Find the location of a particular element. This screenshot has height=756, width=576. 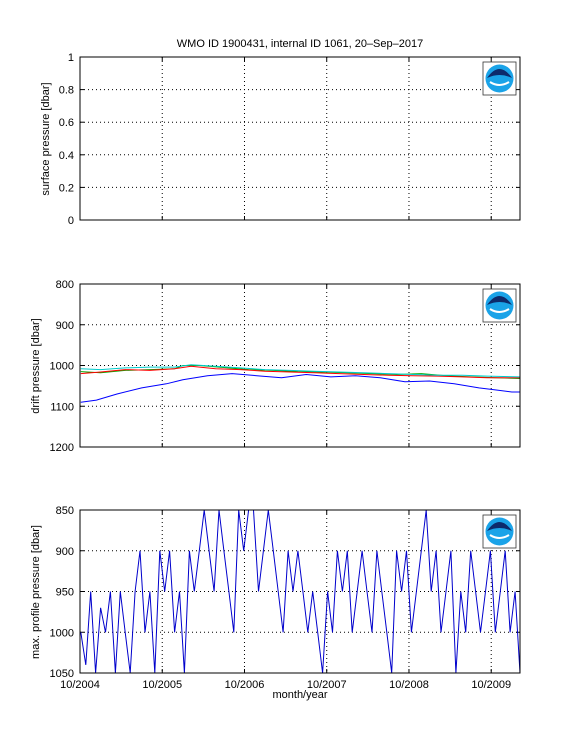

y-tick-label: 1200 is located at coordinates (62, 448).